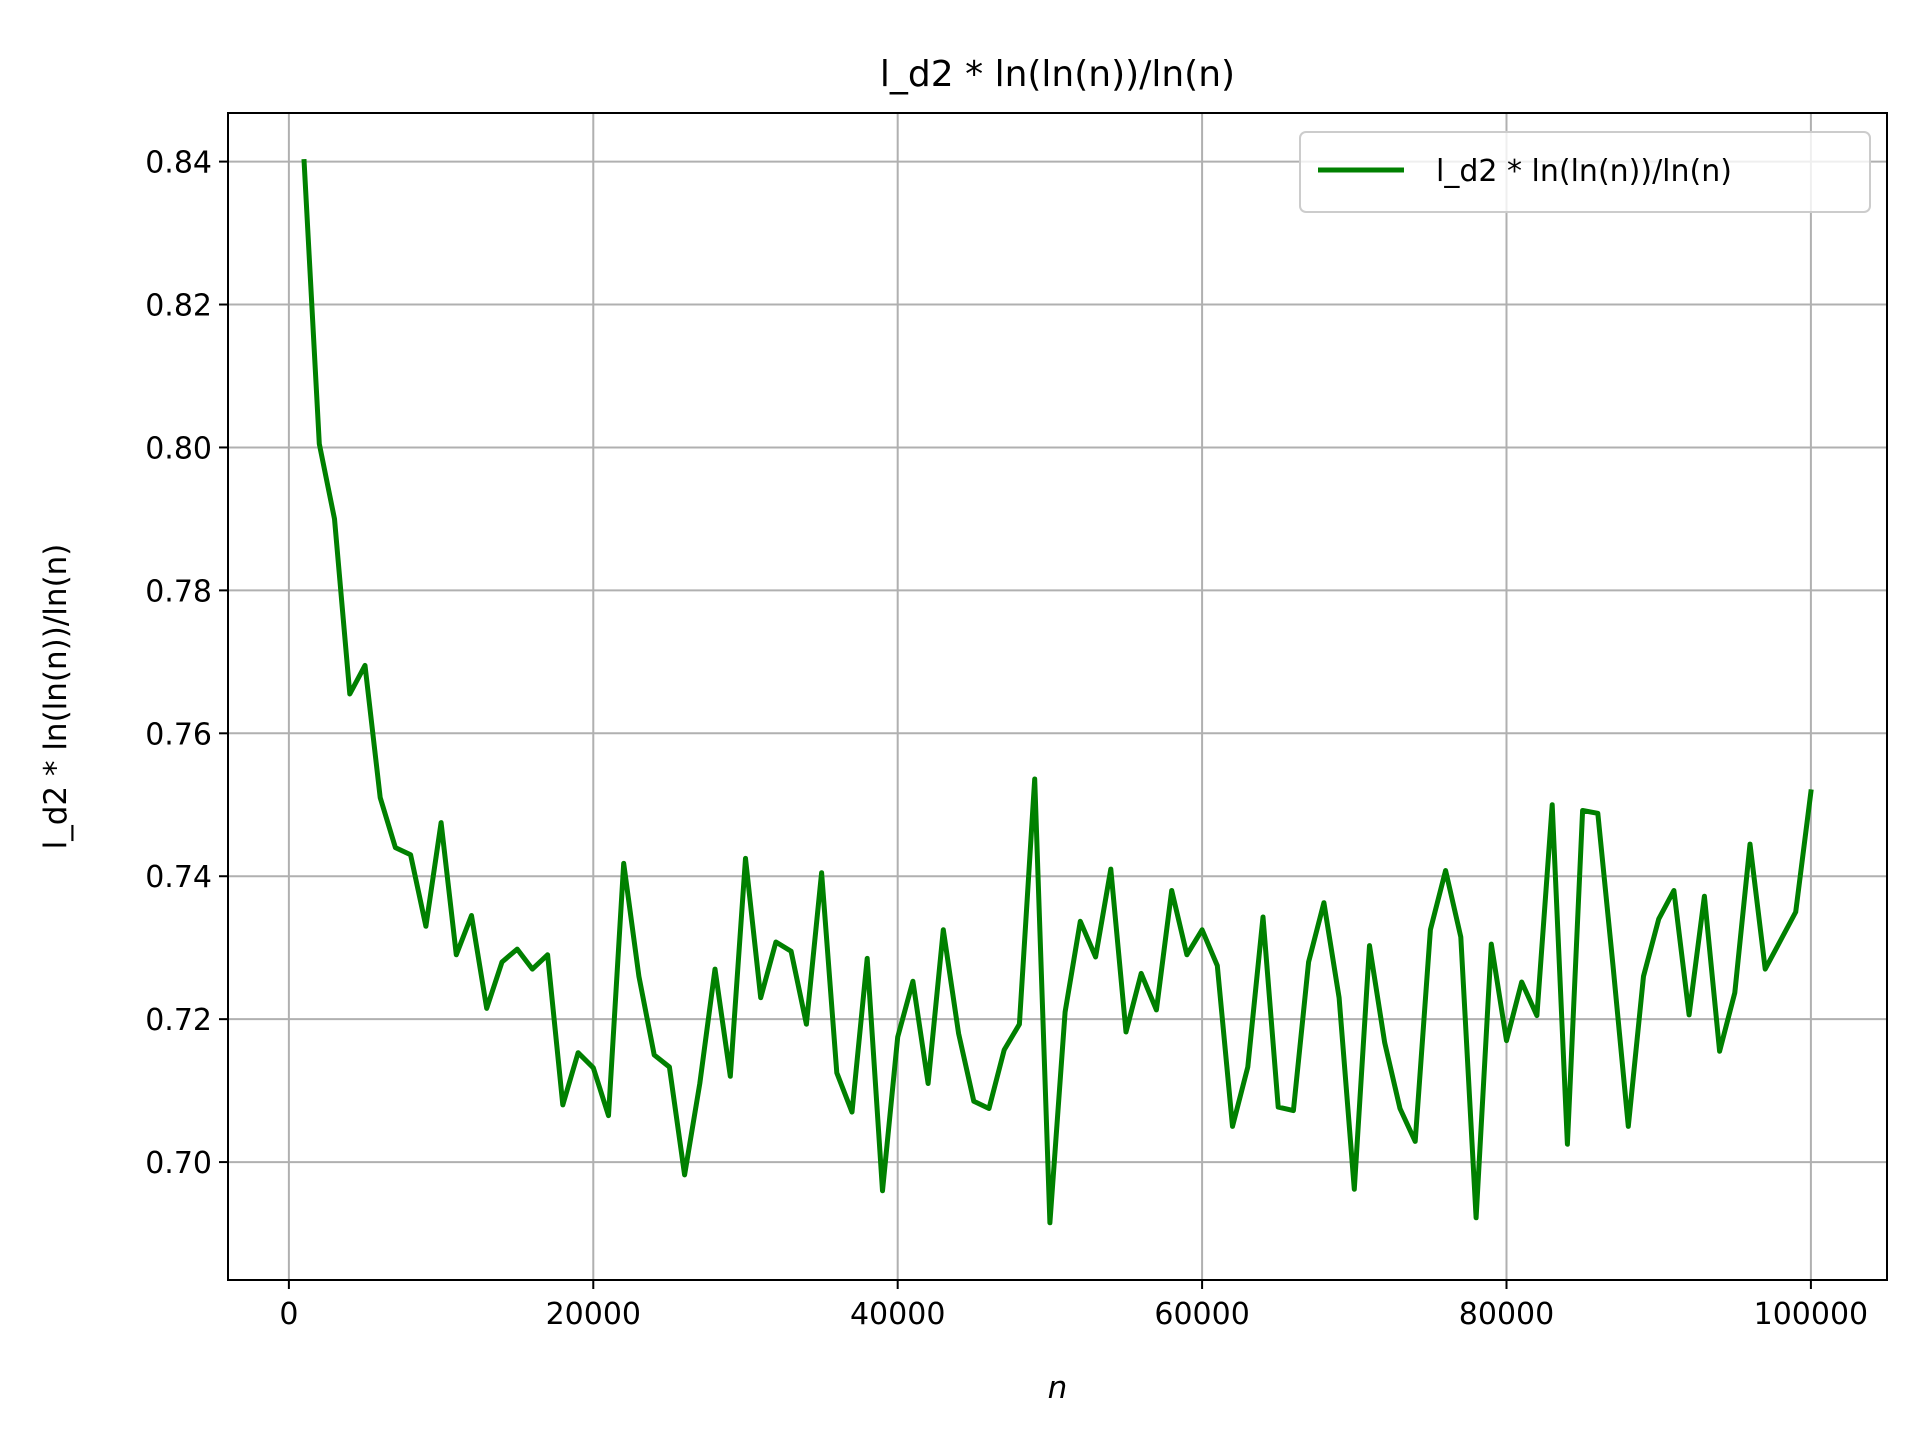 The height and width of the screenshot is (1440, 1920). Describe the element at coordinates (56, 697) in the screenshot. I see `y-axis-label: l_d2 * ln(ln(n))/ln(n)` at that location.